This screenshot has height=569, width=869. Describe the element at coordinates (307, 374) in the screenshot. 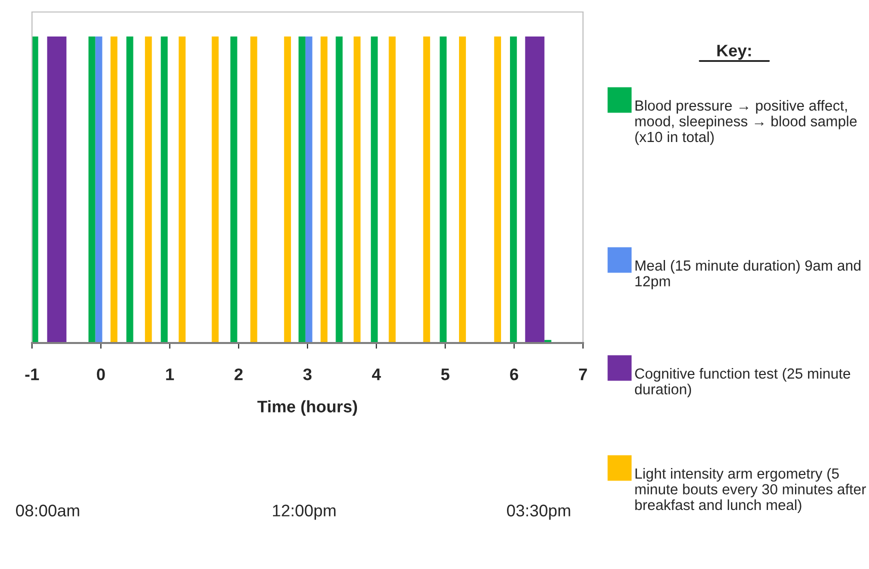

I see `x-tick-label: 3` at that location.